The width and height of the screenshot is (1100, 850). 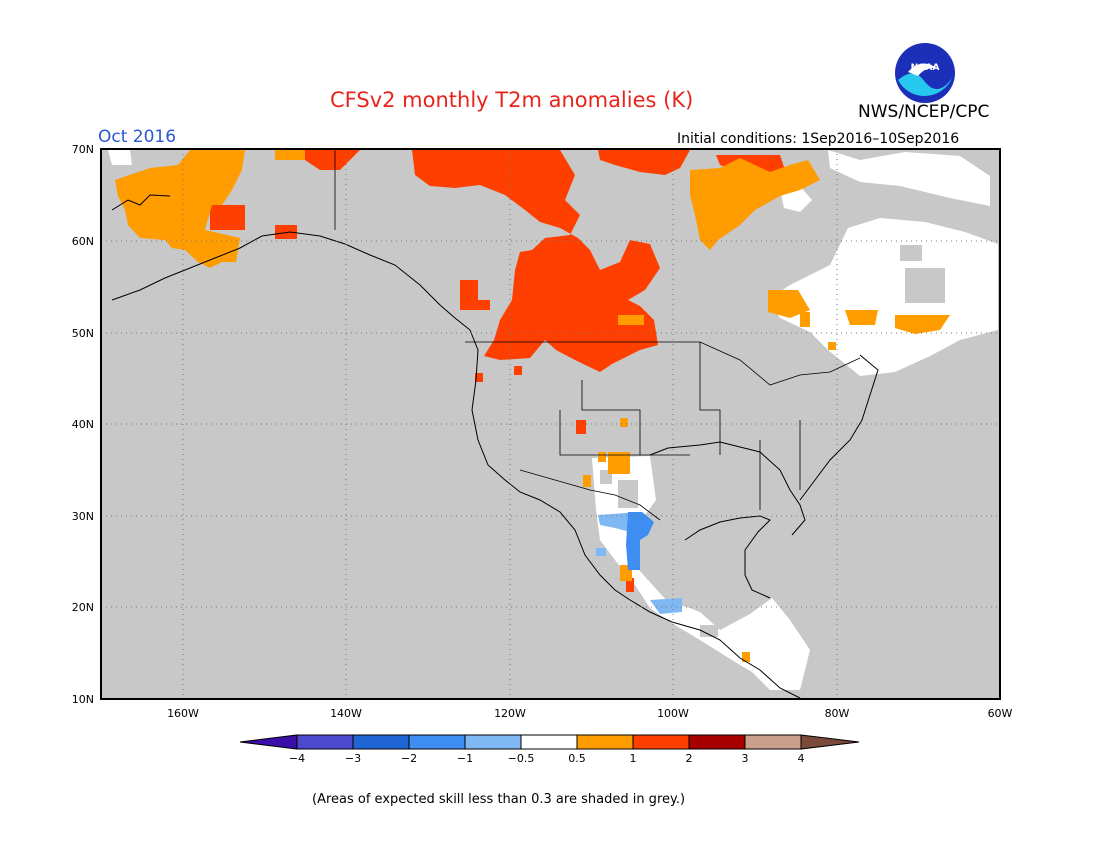 What do you see at coordinates (801, 758) in the screenshot?
I see `colorbar-tick-label: 4` at bounding box center [801, 758].